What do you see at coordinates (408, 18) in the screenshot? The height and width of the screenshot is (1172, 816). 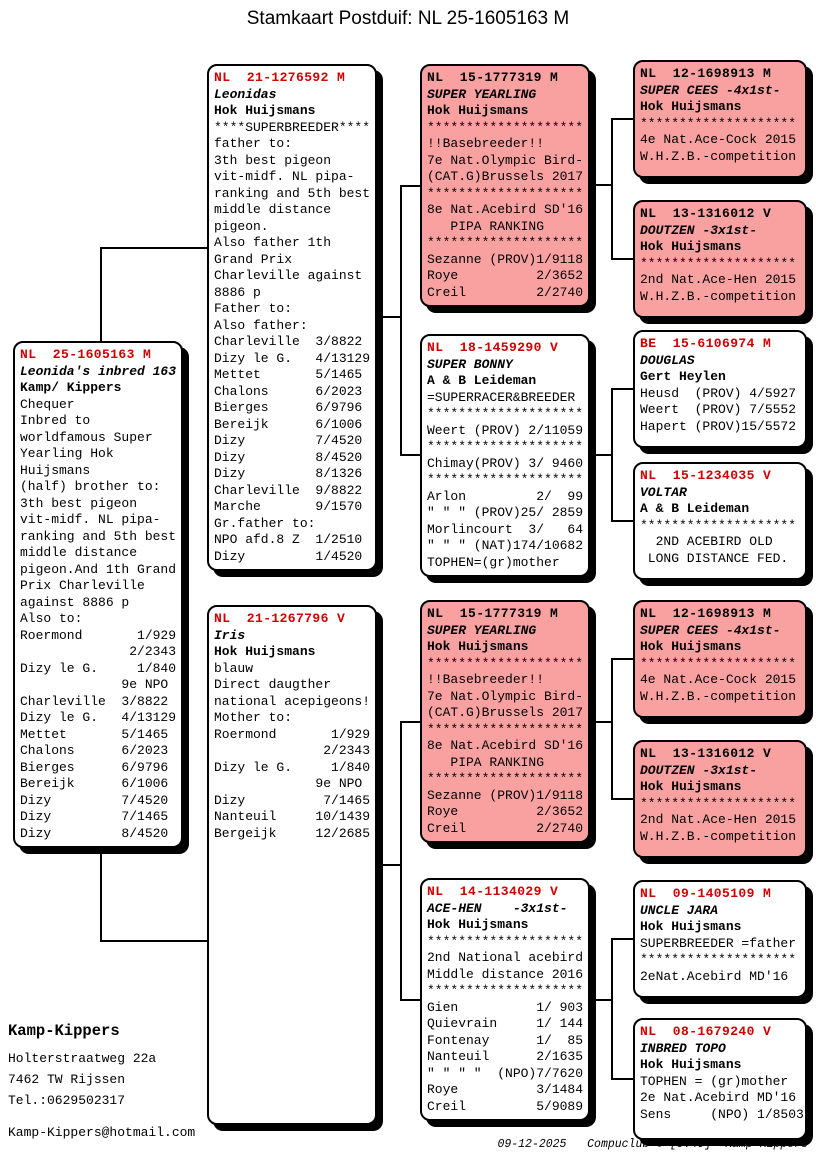 I see `page-title: Stamkaart Postduif: NL 25-1605163 M` at bounding box center [408, 18].